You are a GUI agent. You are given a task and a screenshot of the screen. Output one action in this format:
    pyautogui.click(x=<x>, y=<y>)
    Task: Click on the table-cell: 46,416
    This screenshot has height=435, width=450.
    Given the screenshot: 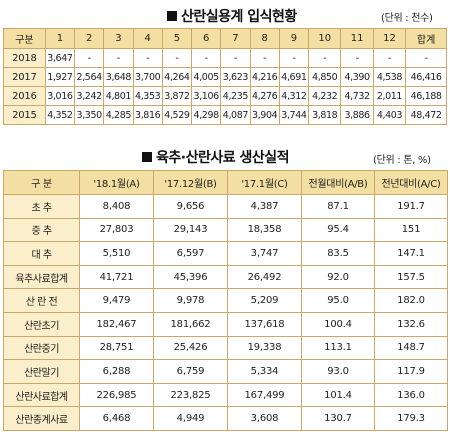 What is the action you would take?
    pyautogui.click(x=426, y=77)
    